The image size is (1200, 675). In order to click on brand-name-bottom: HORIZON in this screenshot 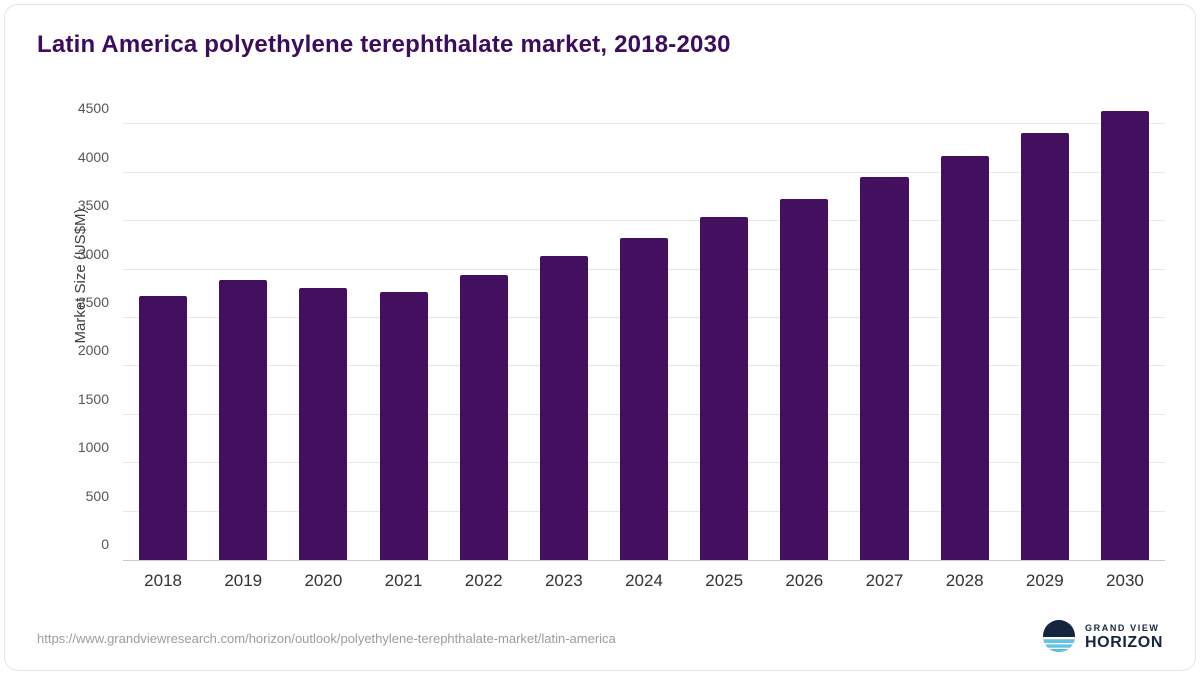, I will do `click(1124, 643)`.